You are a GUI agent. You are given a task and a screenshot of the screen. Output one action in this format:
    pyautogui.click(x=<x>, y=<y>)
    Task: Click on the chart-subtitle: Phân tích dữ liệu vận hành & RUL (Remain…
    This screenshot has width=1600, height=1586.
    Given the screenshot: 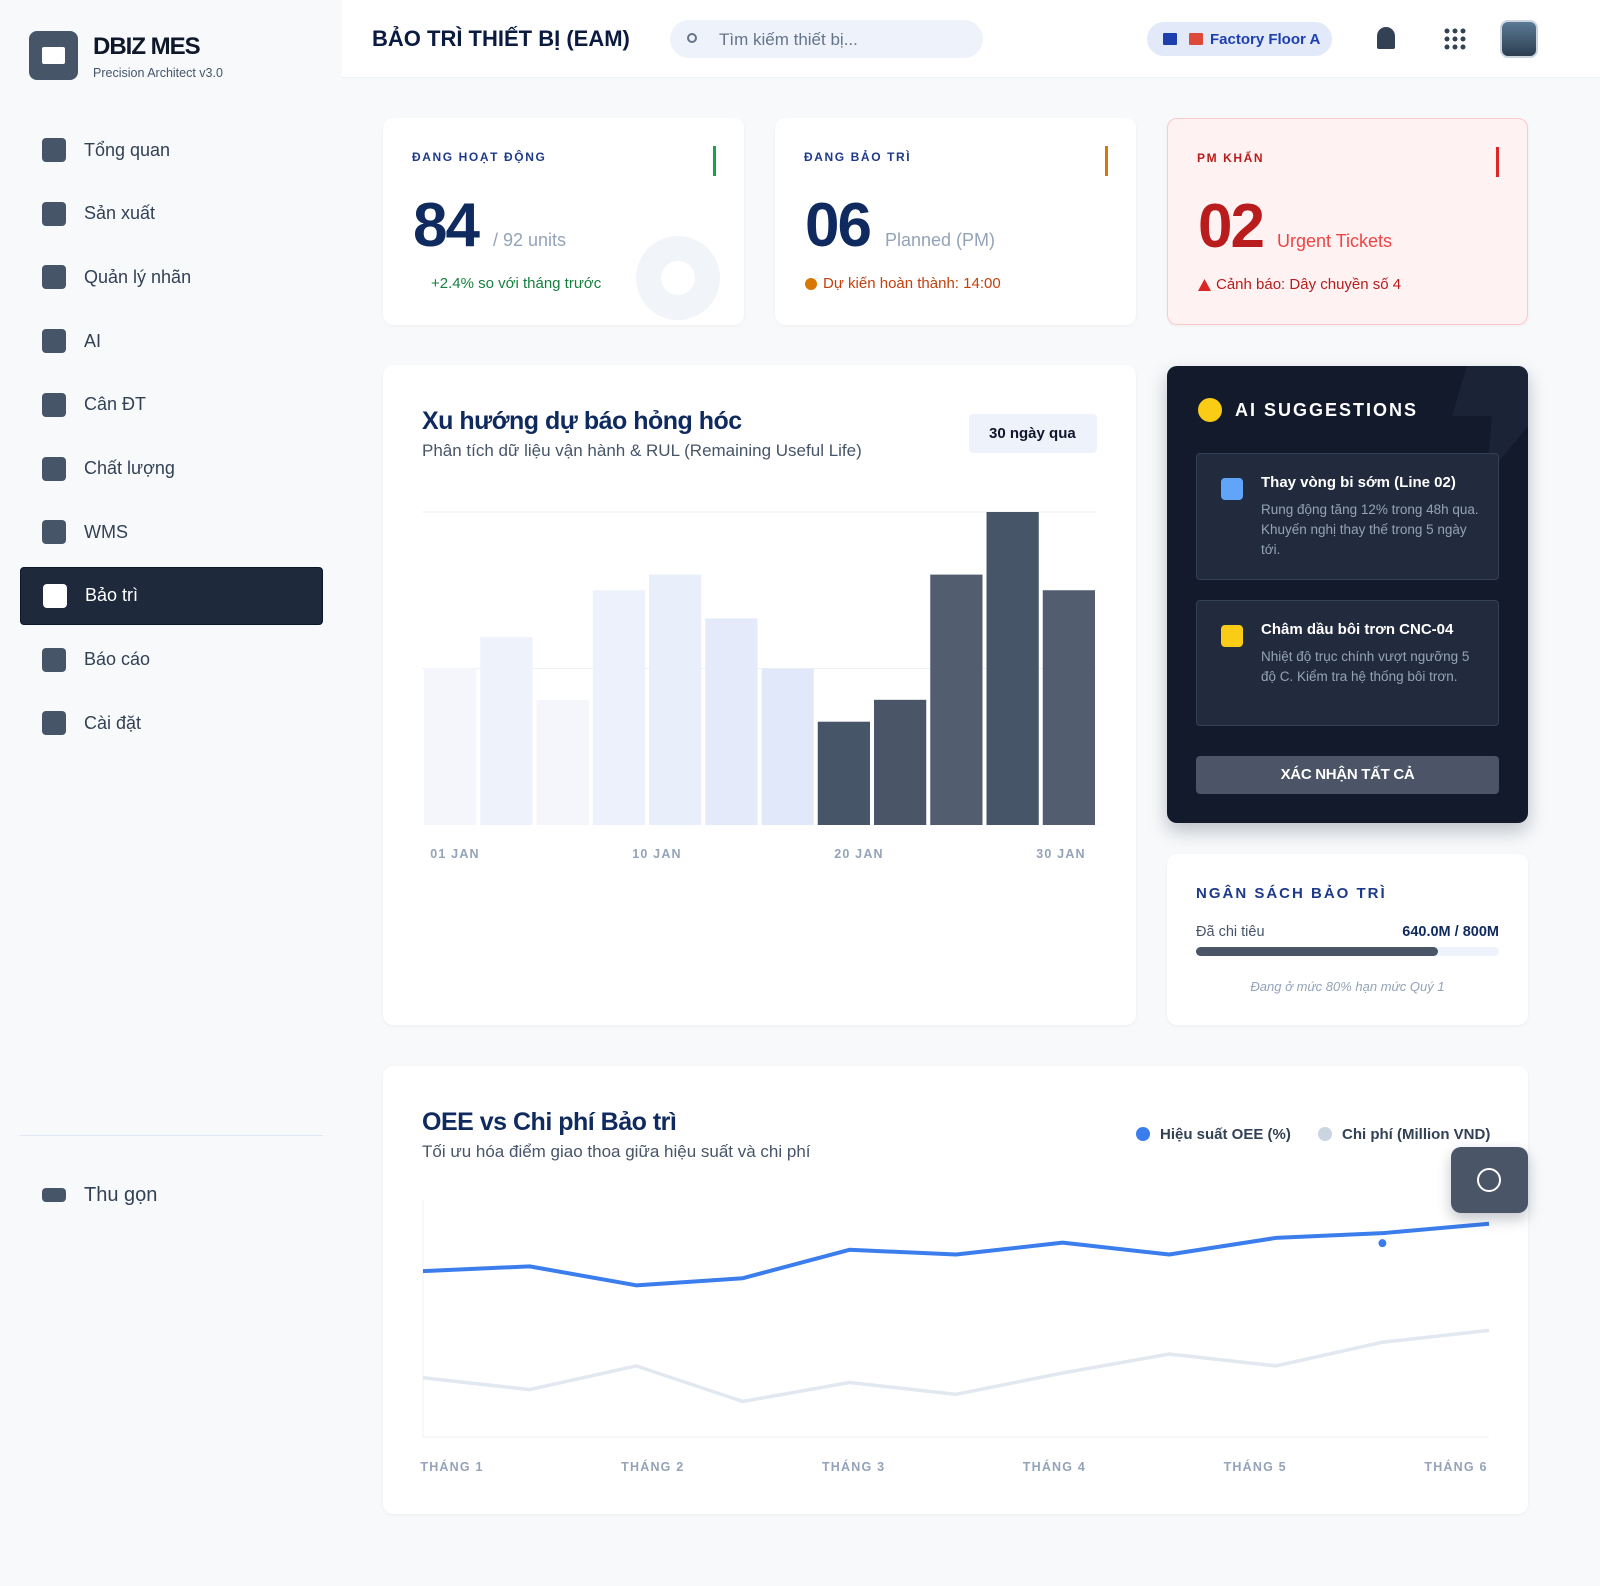 What is the action you would take?
    pyautogui.click(x=642, y=450)
    